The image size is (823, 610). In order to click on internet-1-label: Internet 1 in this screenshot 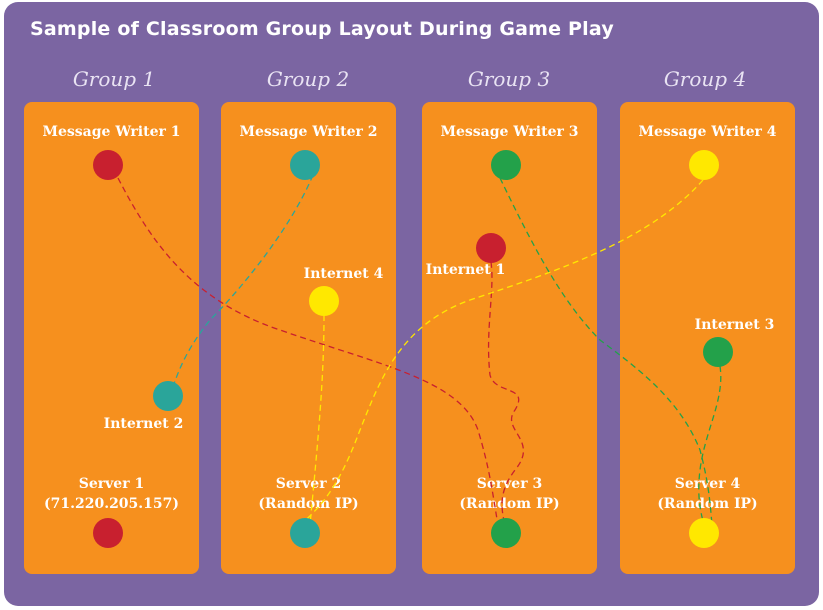, I will do `click(465, 270)`.